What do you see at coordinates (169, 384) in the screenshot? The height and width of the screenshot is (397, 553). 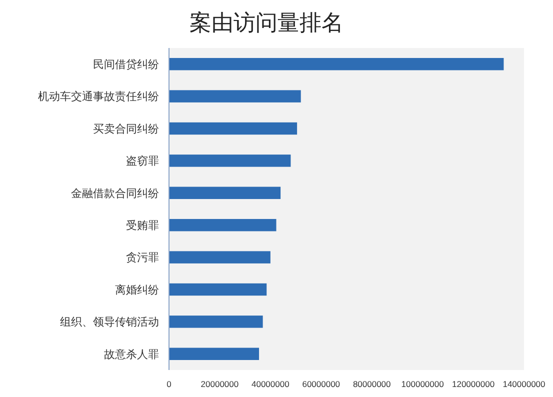 I see `x-tick-label: 0` at bounding box center [169, 384].